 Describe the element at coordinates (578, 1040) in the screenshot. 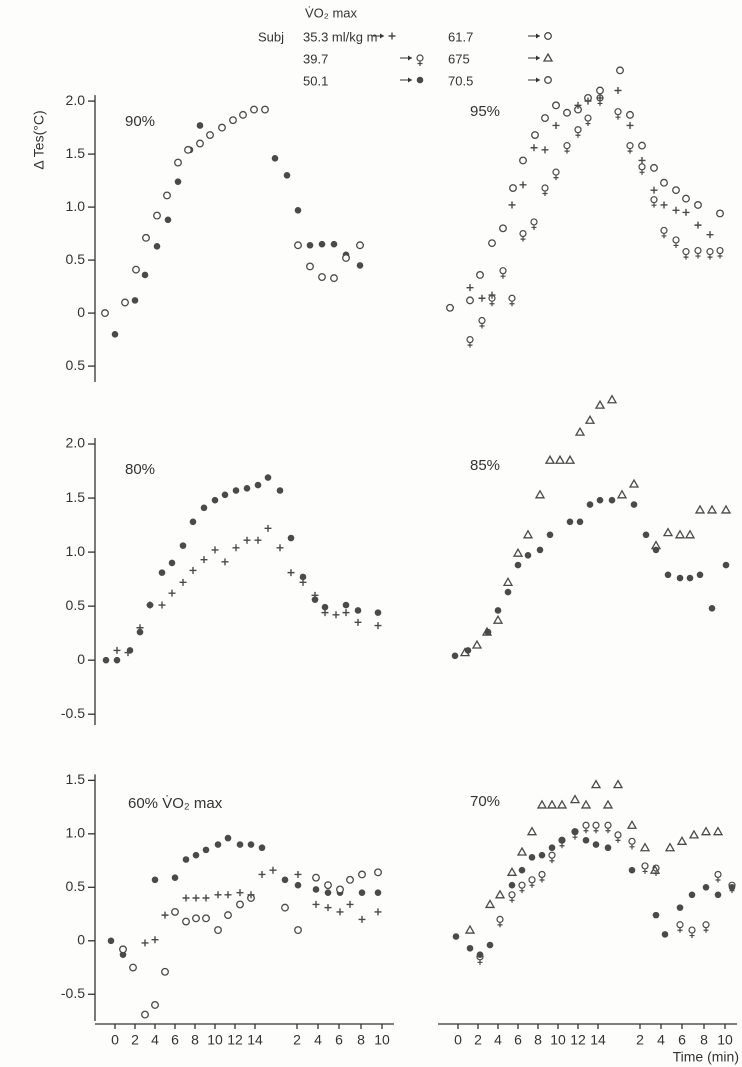

I see `x-tick-label: 12` at that location.